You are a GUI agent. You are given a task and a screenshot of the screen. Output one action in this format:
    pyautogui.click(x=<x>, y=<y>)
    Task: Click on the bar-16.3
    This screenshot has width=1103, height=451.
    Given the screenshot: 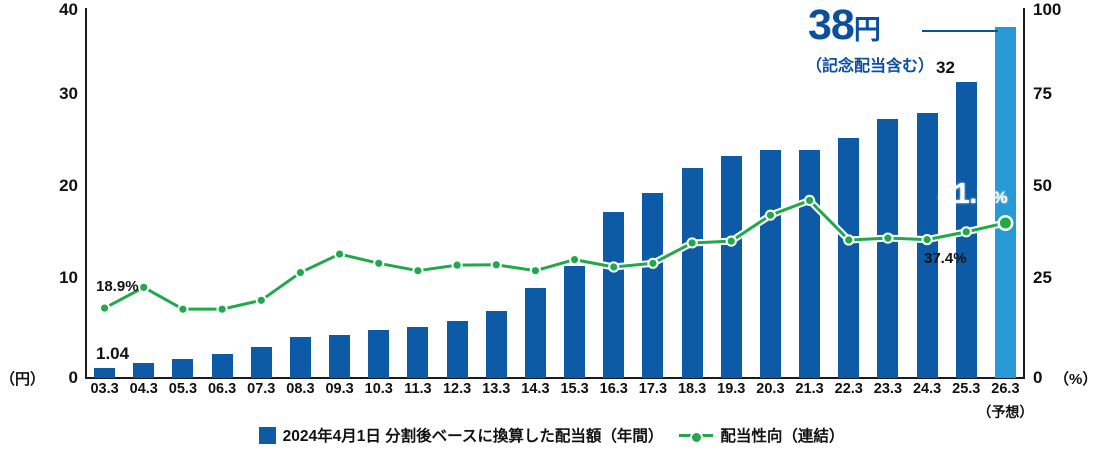 What is the action you would take?
    pyautogui.click(x=614, y=294)
    